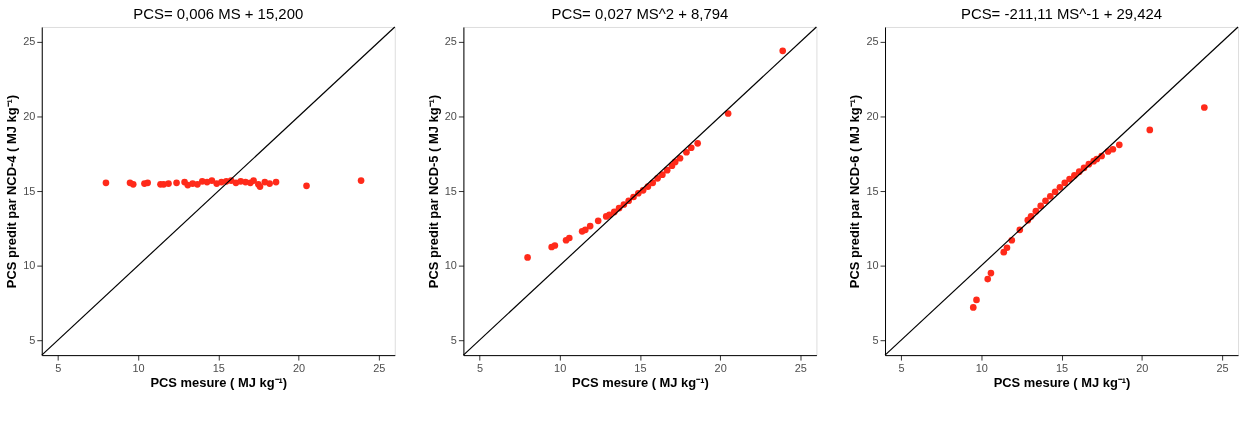 This screenshot has height=439, width=1245. Describe the element at coordinates (218, 14) in the screenshot. I see `chart-title: PCS= 0,006 MS + 15,200` at that location.